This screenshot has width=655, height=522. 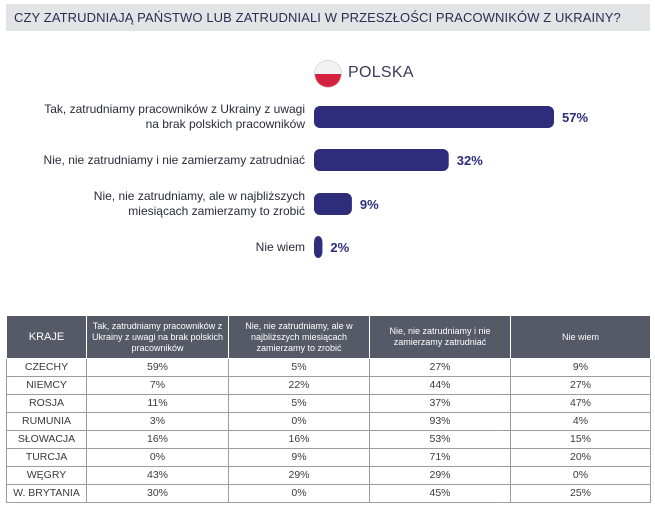 I want to click on value-cell: 44%, so click(x=440, y=385).